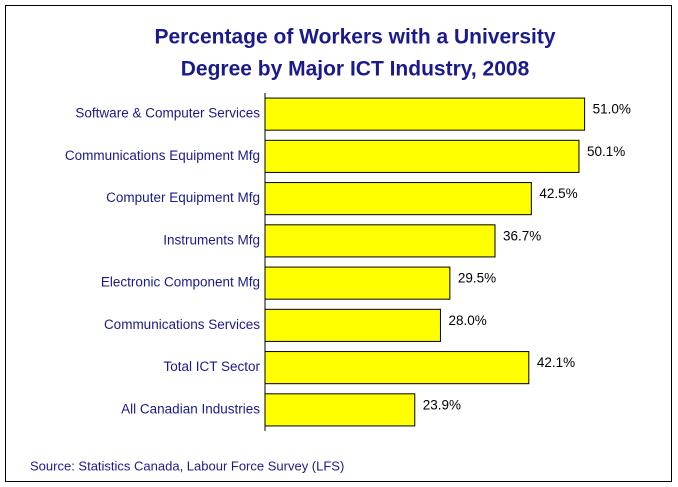 The width and height of the screenshot is (678, 487). I want to click on data-label: 28.0%, so click(467, 320).